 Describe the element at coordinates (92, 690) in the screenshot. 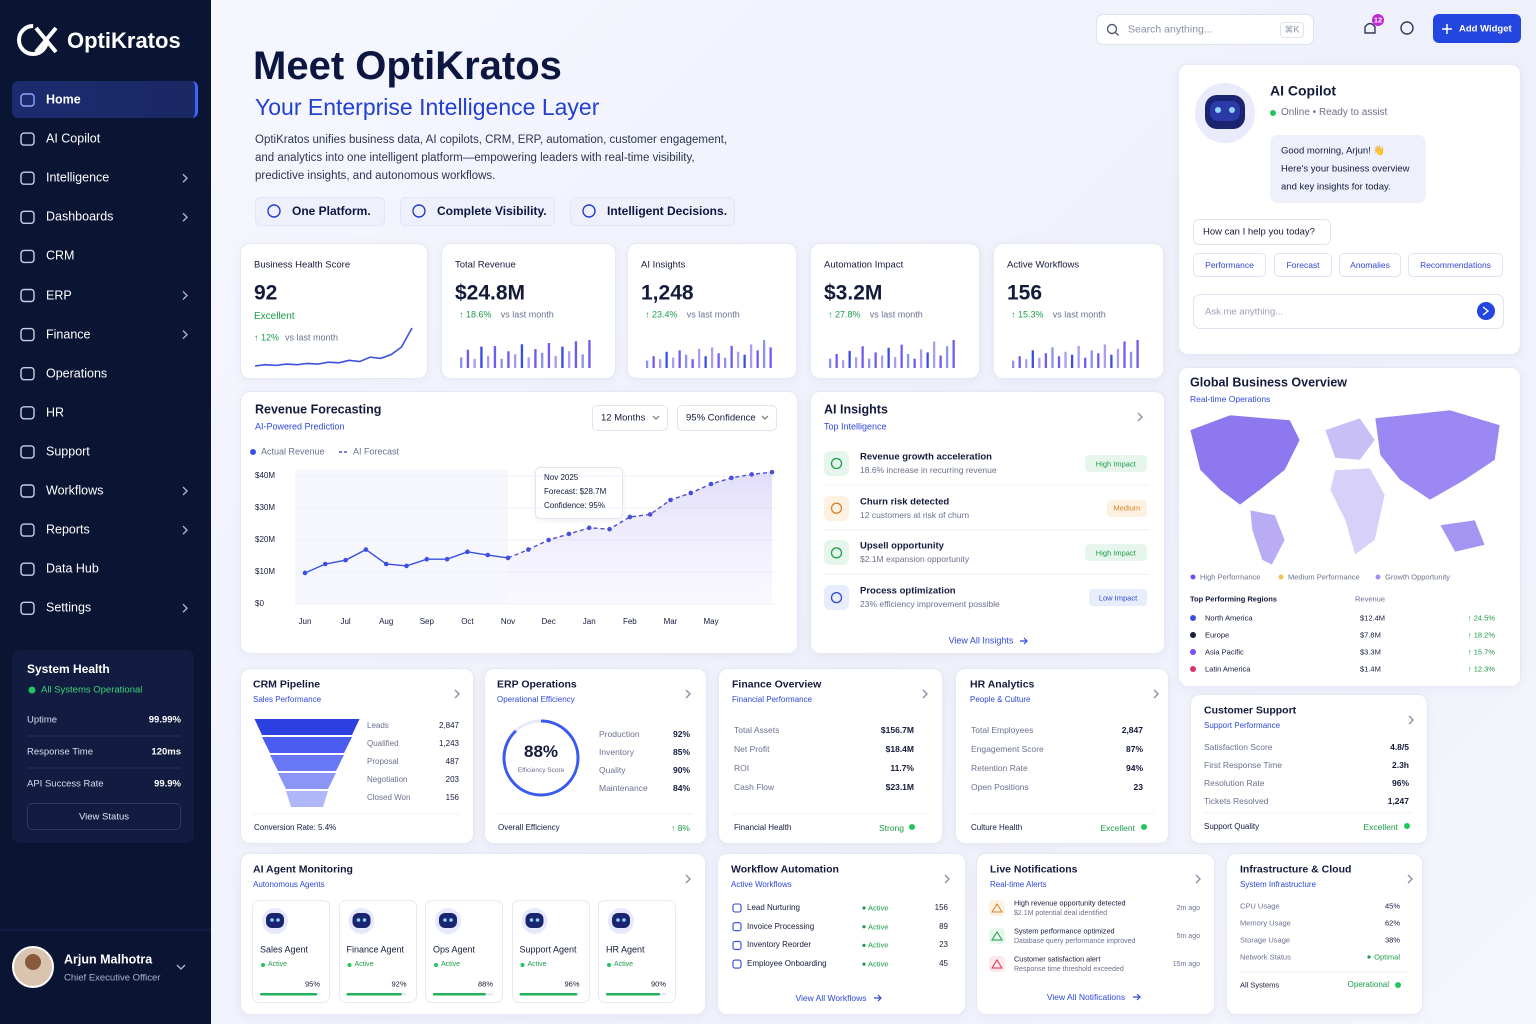

I see `health-status: All Systems Operational` at that location.